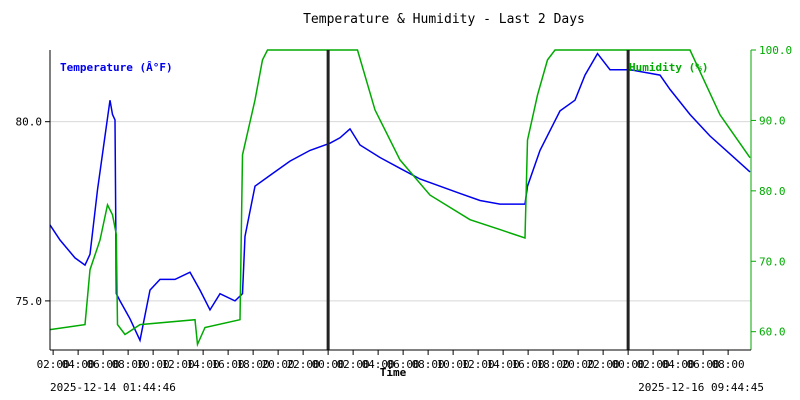  Describe the element at coordinates (393, 372) in the screenshot. I see `x-axis-label: Time` at that location.